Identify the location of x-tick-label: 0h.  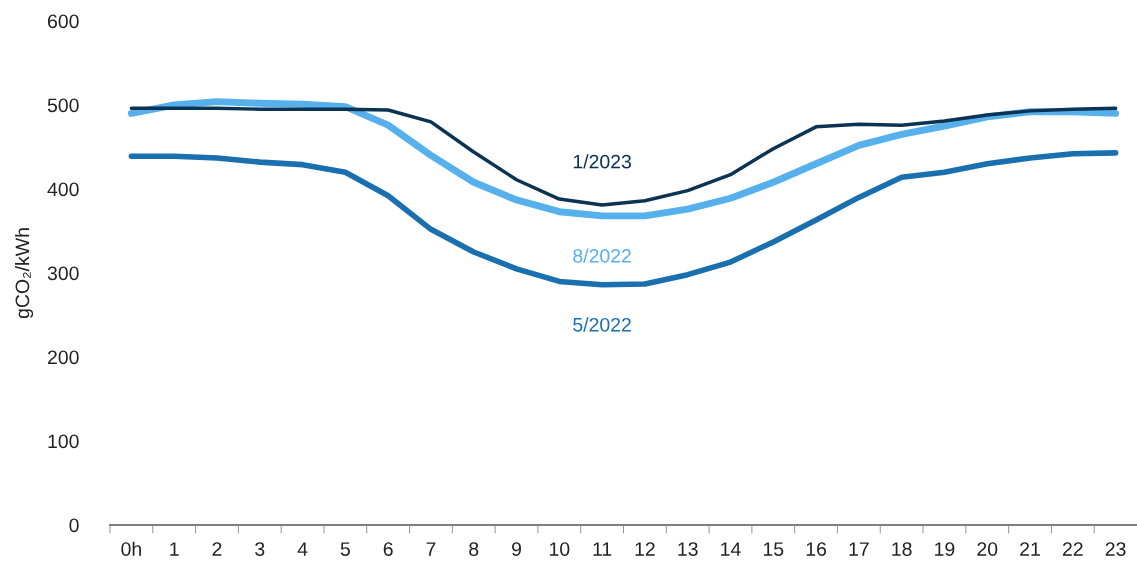
(131, 548).